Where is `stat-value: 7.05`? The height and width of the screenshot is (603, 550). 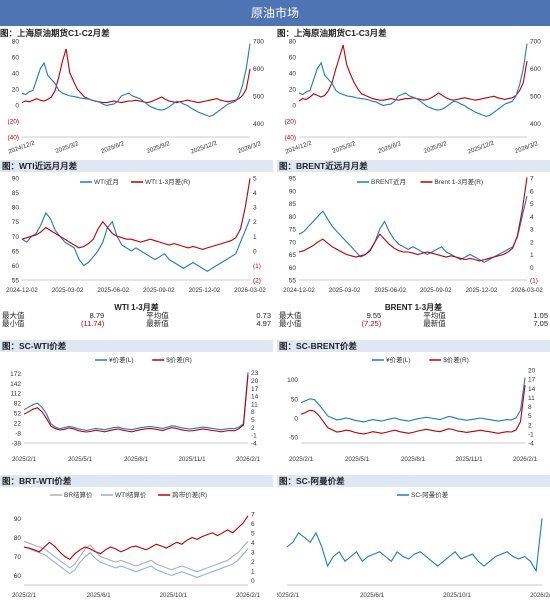 stat-value: 7.05 is located at coordinates (540, 323).